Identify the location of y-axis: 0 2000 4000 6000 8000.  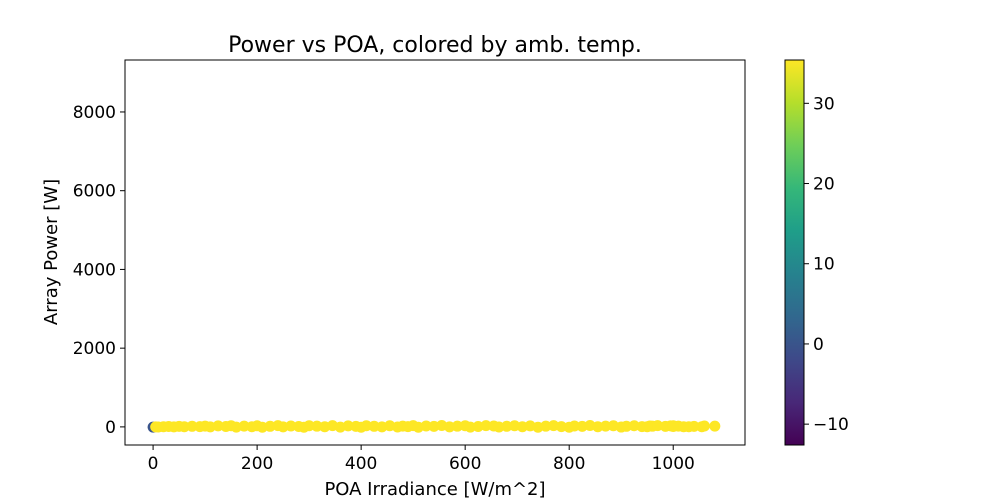
(99, 270).